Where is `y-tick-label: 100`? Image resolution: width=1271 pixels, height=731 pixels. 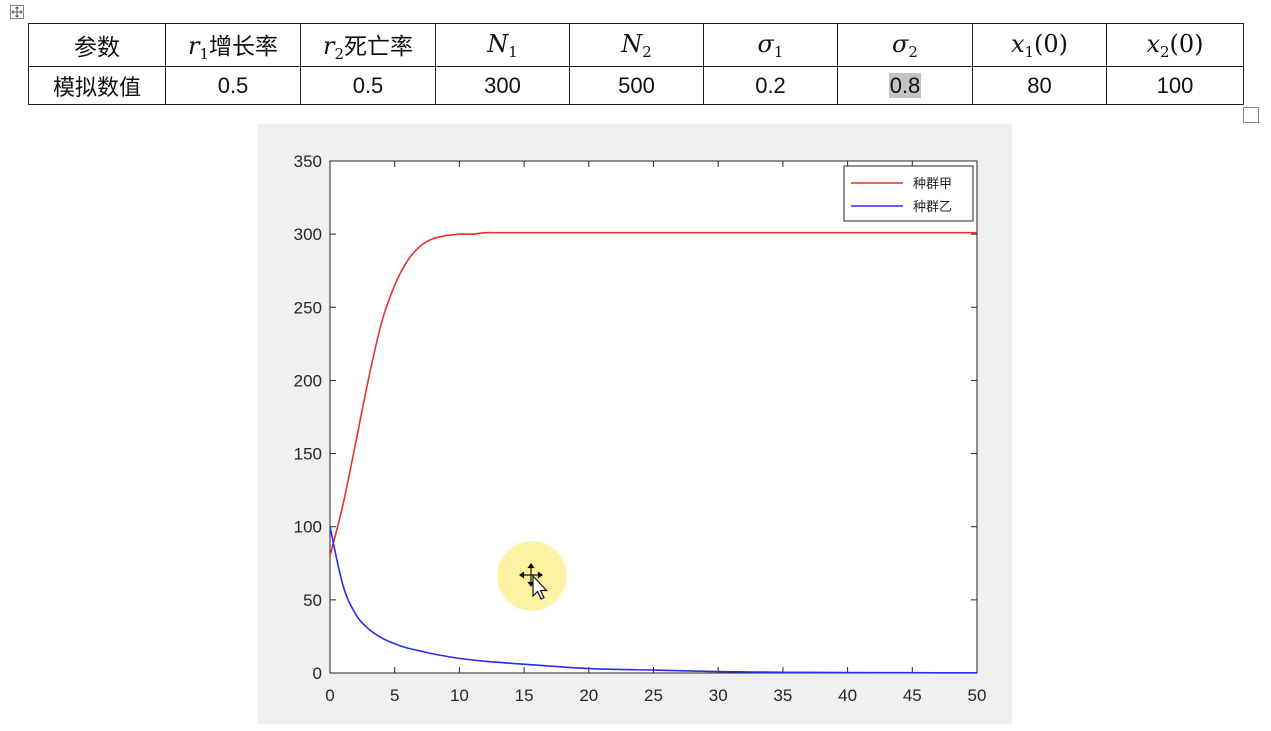 y-tick-label: 100 is located at coordinates (308, 527).